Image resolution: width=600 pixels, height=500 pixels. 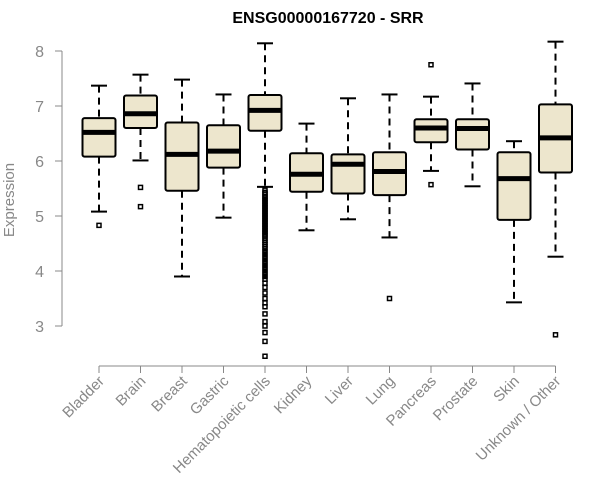 I want to click on box-bladder, so click(x=99, y=156).